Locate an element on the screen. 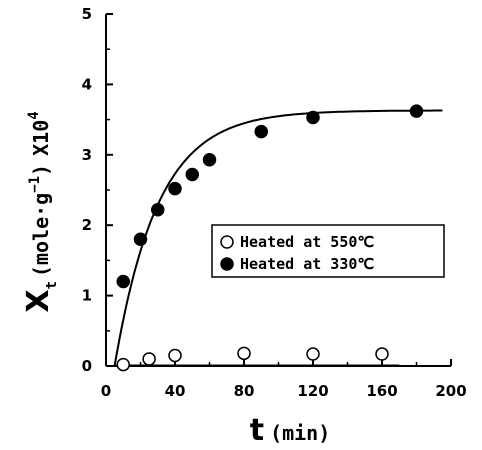  legend-label-550: Heated at 550℃ is located at coordinates (307, 242).